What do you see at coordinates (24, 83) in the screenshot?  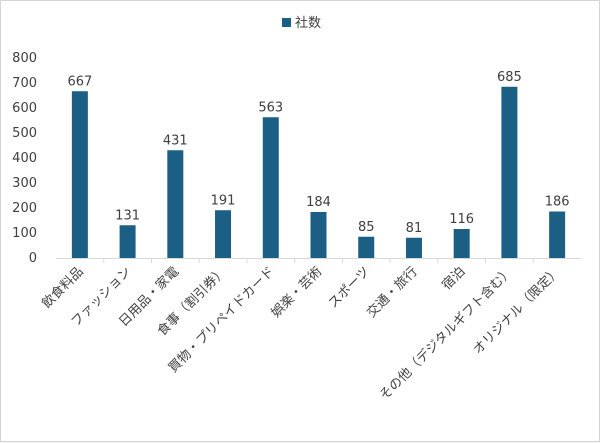 I see `y-tick-label: 700` at bounding box center [24, 83].